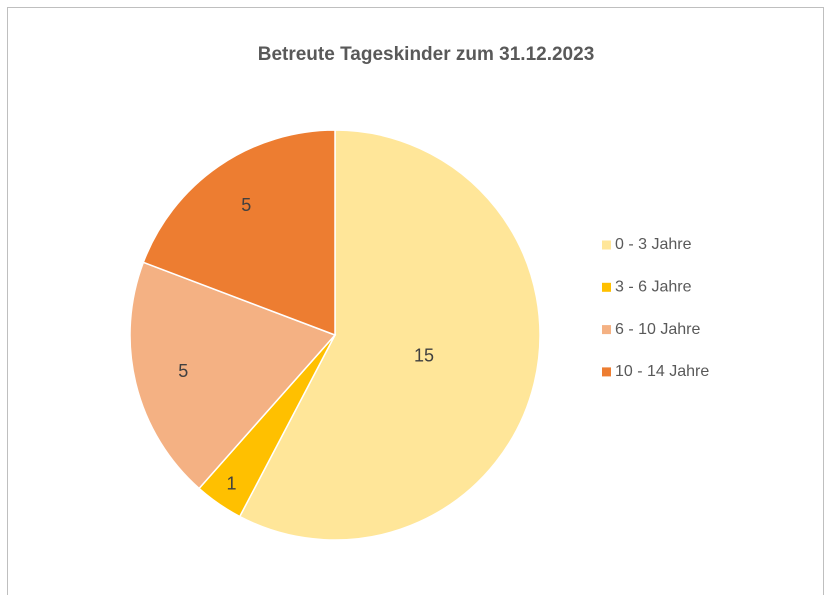 The height and width of the screenshot is (595, 833). What do you see at coordinates (232, 484) in the screenshot?
I see `data-label: 1` at bounding box center [232, 484].